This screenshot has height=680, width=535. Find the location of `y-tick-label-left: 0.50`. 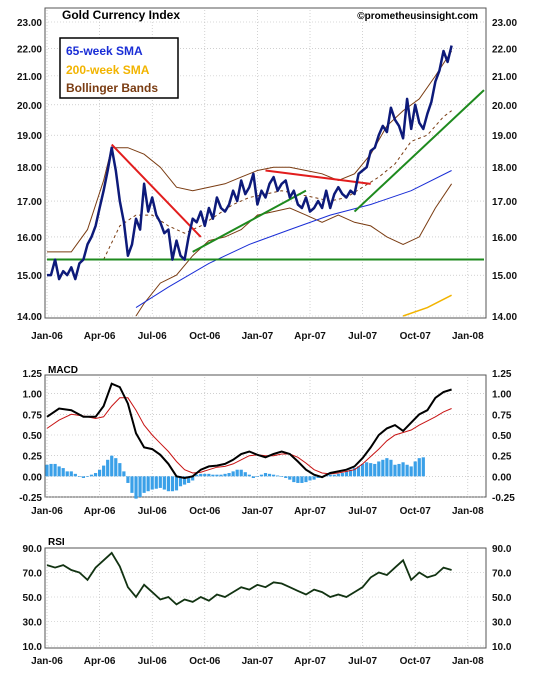

y-tick-label-left: 0.50 is located at coordinates (33, 436).